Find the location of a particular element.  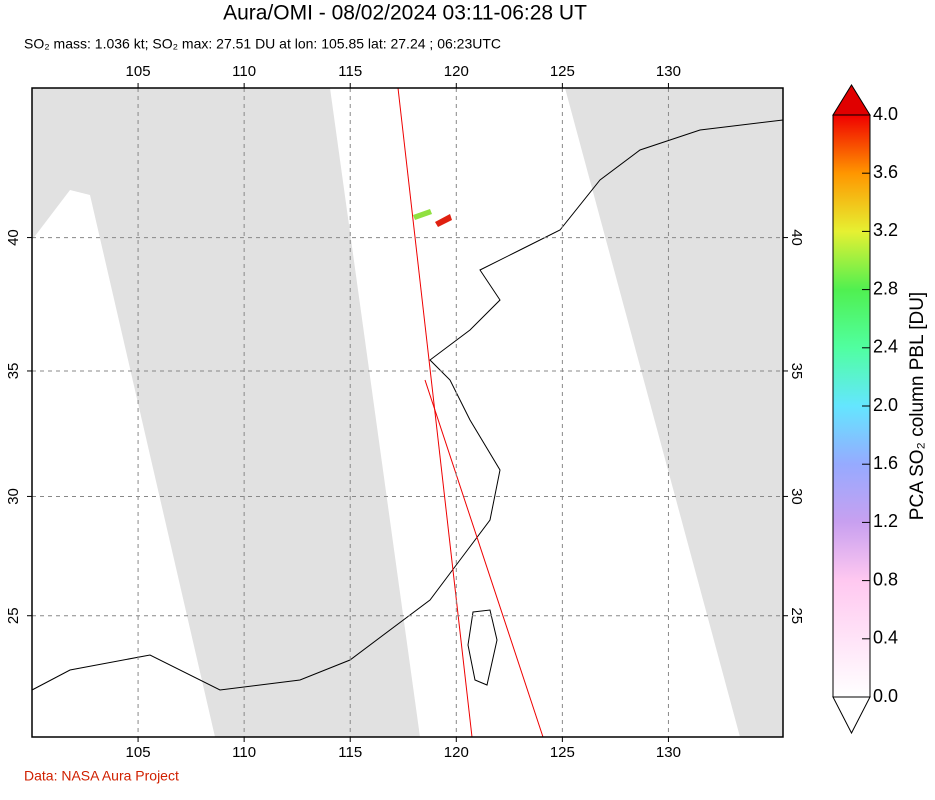

colorbar-tick-label: 2.8 is located at coordinates (885, 288).